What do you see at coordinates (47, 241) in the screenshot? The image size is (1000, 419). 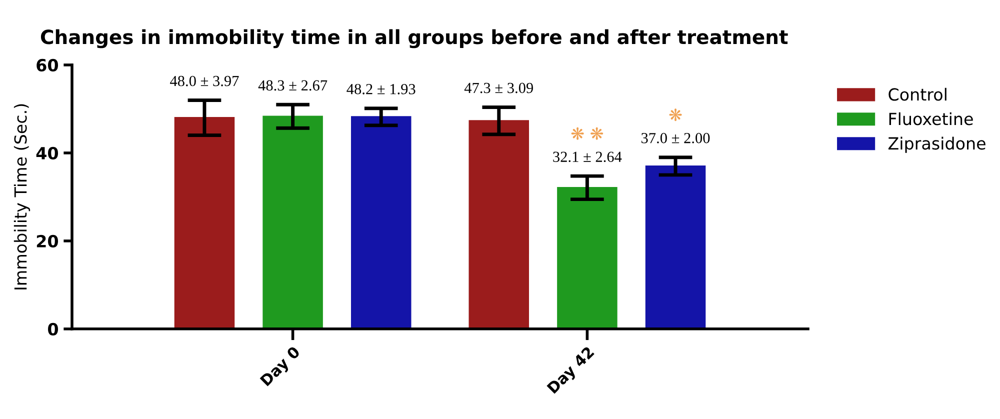 I see `y-tick-label: 20` at bounding box center [47, 241].